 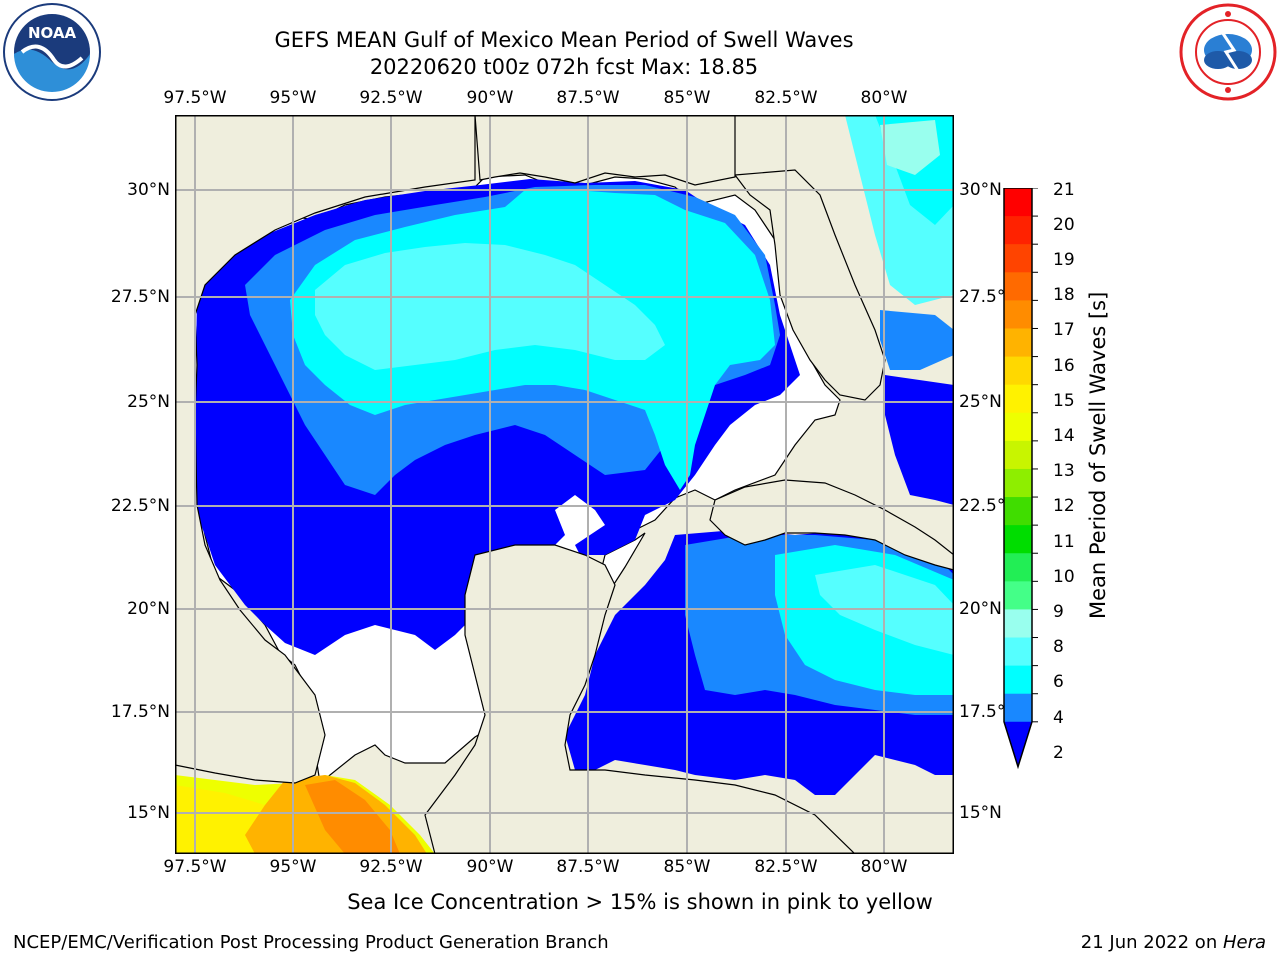 What do you see at coordinates (1064, 366) in the screenshot?
I see `colorbar-tick-label: 16` at bounding box center [1064, 366].